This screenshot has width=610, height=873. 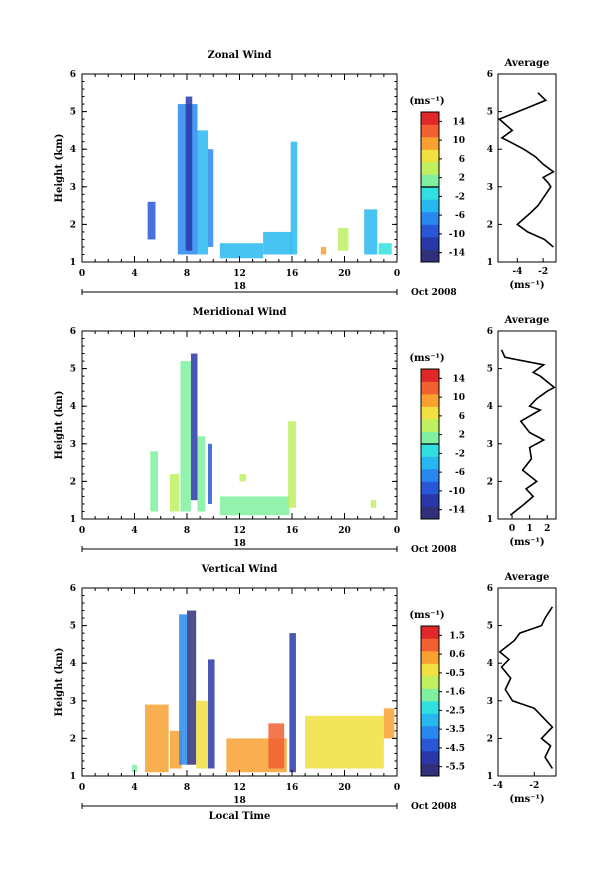 I want to click on colorbar-tick-label: -5.5, so click(x=455, y=768).